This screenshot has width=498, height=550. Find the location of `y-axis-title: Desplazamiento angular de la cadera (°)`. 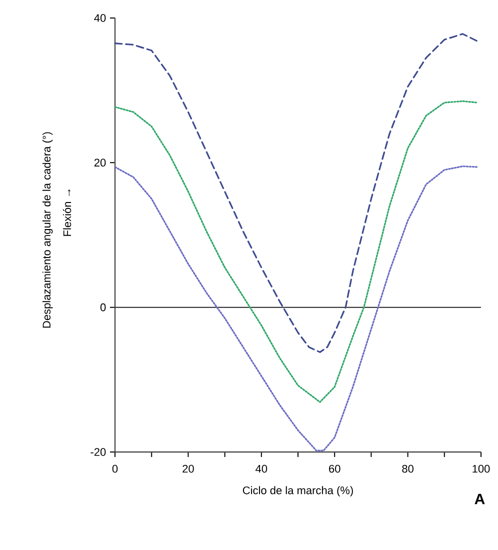

y-axis-title: Desplazamiento angular de la cadera (°) is located at coordinates (47, 230).